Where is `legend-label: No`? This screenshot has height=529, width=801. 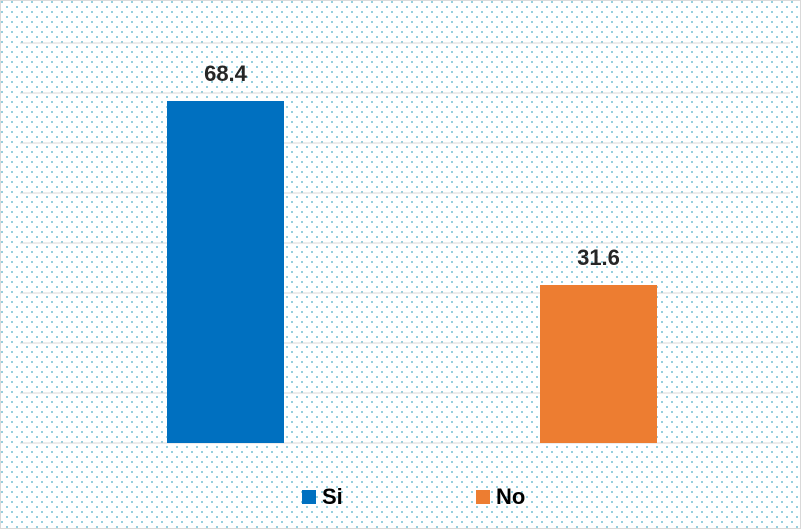 legend-label: No is located at coordinates (510, 496).